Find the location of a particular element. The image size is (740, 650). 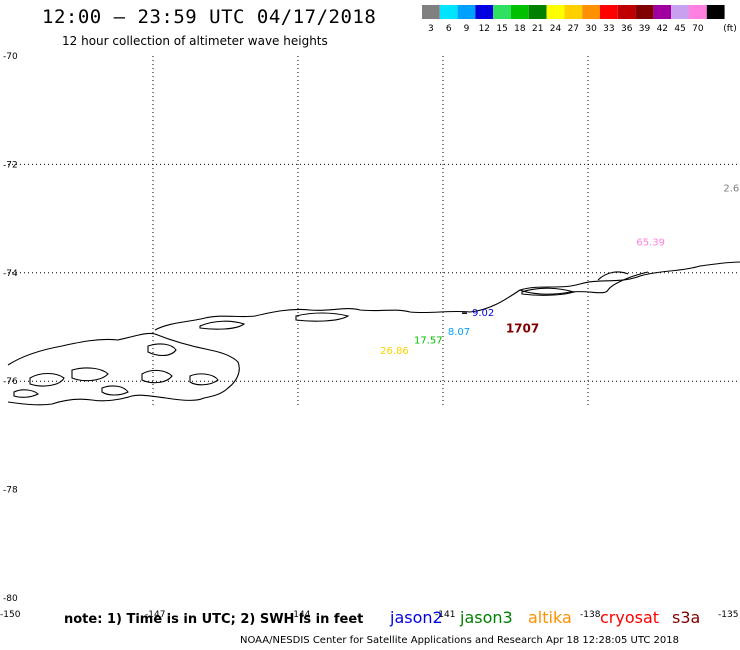

ice-shelf-edge is located at coordinates (447, 296).